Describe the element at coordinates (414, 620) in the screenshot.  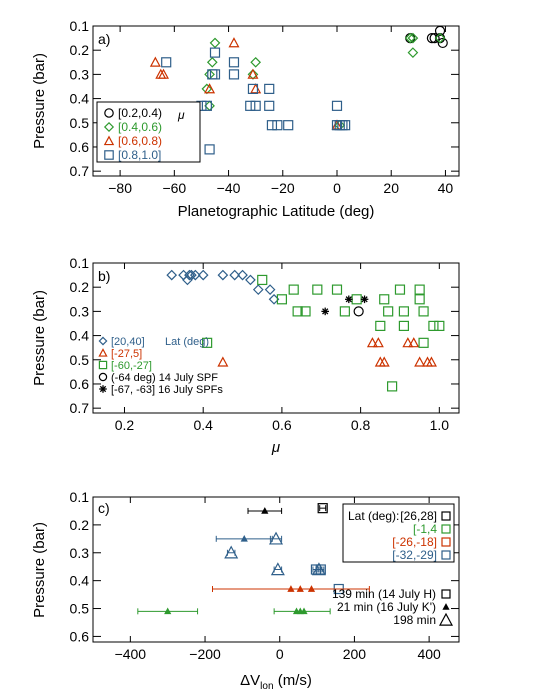
I see `legend-label: 198 min` at that location.